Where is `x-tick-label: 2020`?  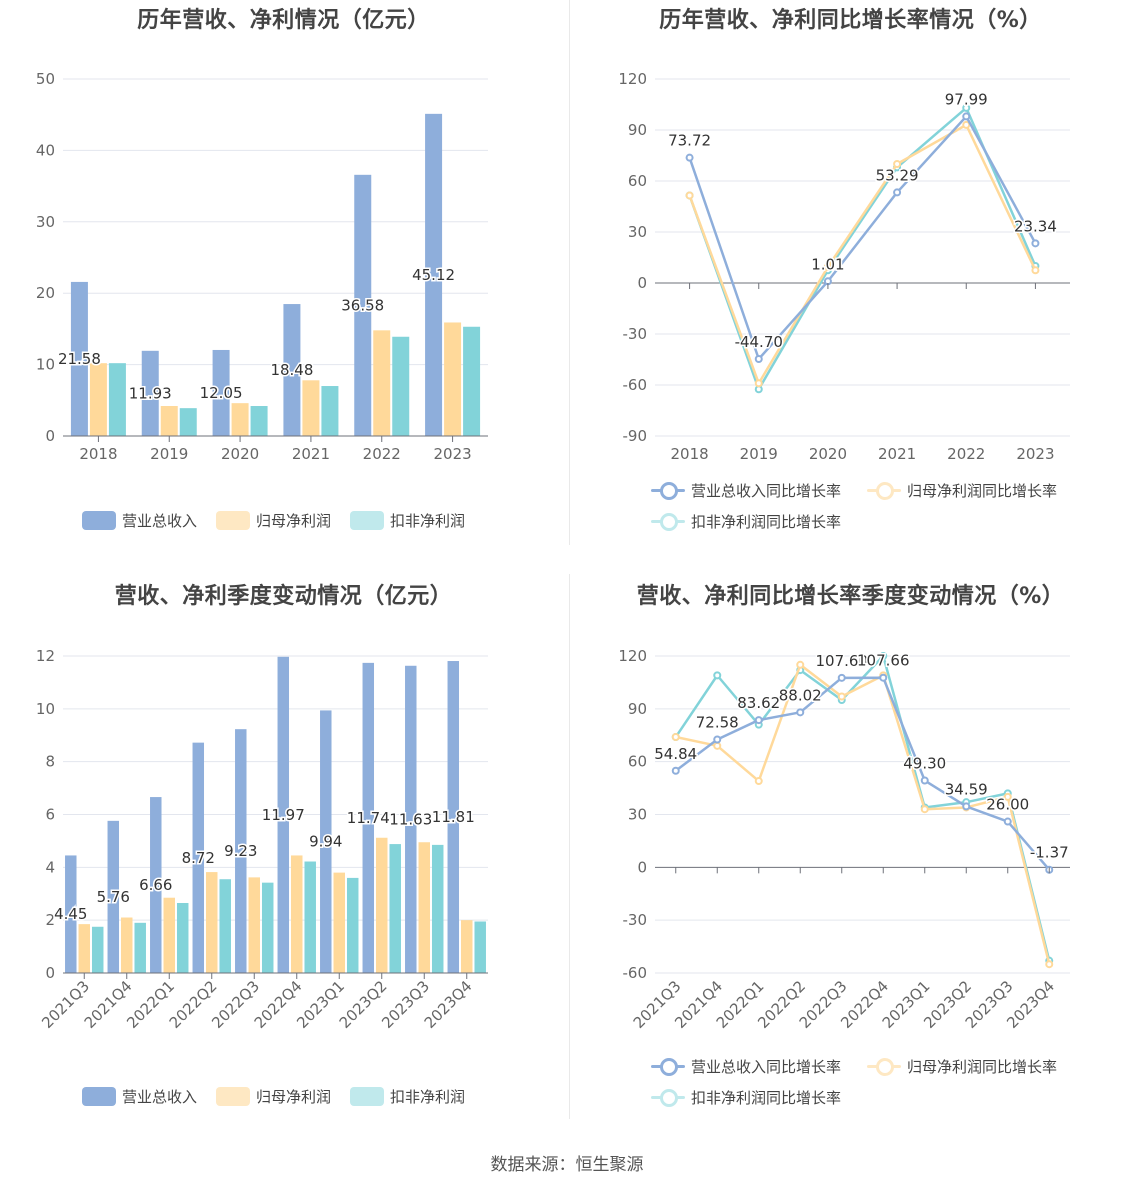
x-tick-label: 2020 is located at coordinates (240, 454).